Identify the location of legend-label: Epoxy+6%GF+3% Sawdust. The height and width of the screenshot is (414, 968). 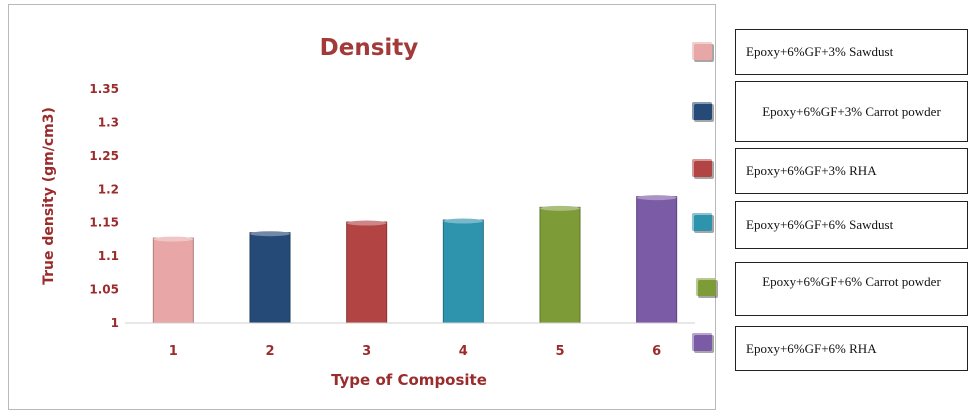
(820, 51).